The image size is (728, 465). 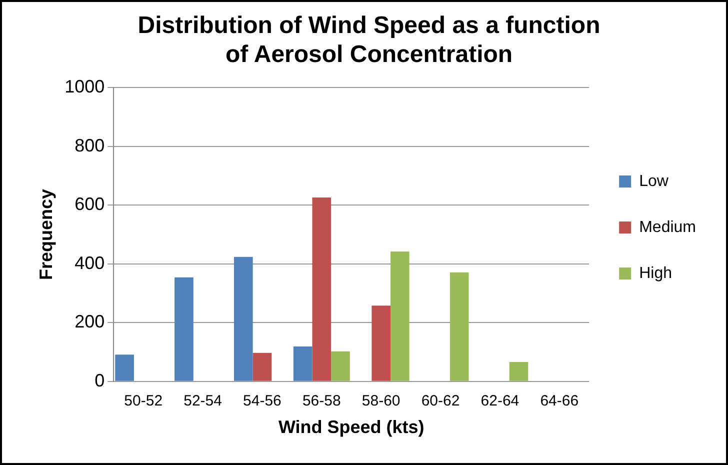 What do you see at coordinates (46, 234) in the screenshot?
I see `y-axis-title: Frequency` at bounding box center [46, 234].